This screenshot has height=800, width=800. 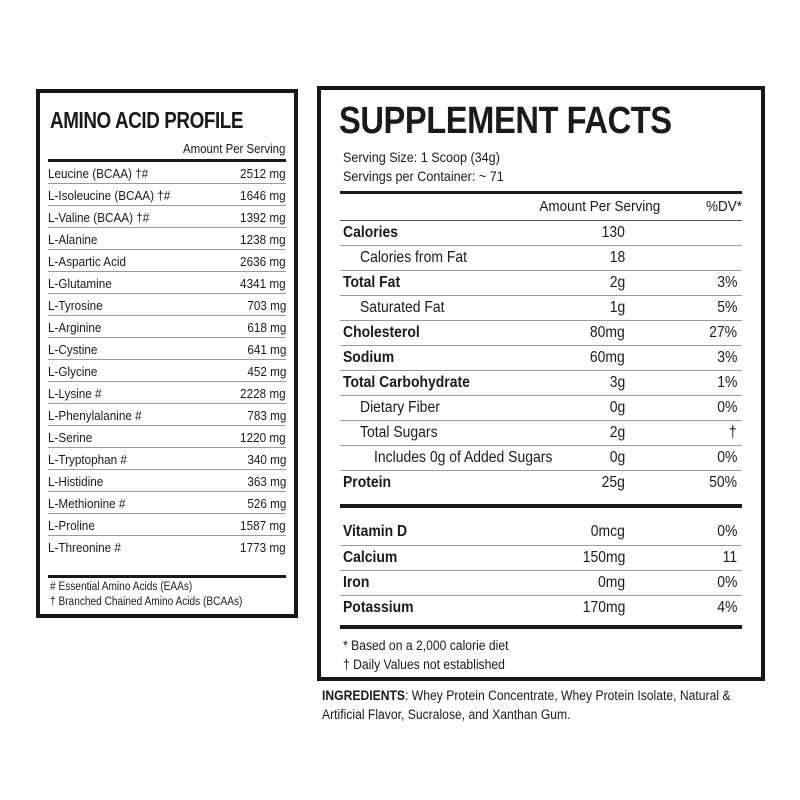 What do you see at coordinates (541, 332) in the screenshot?
I see `nutrient-row: Cholesterol 80mg 27%` at bounding box center [541, 332].